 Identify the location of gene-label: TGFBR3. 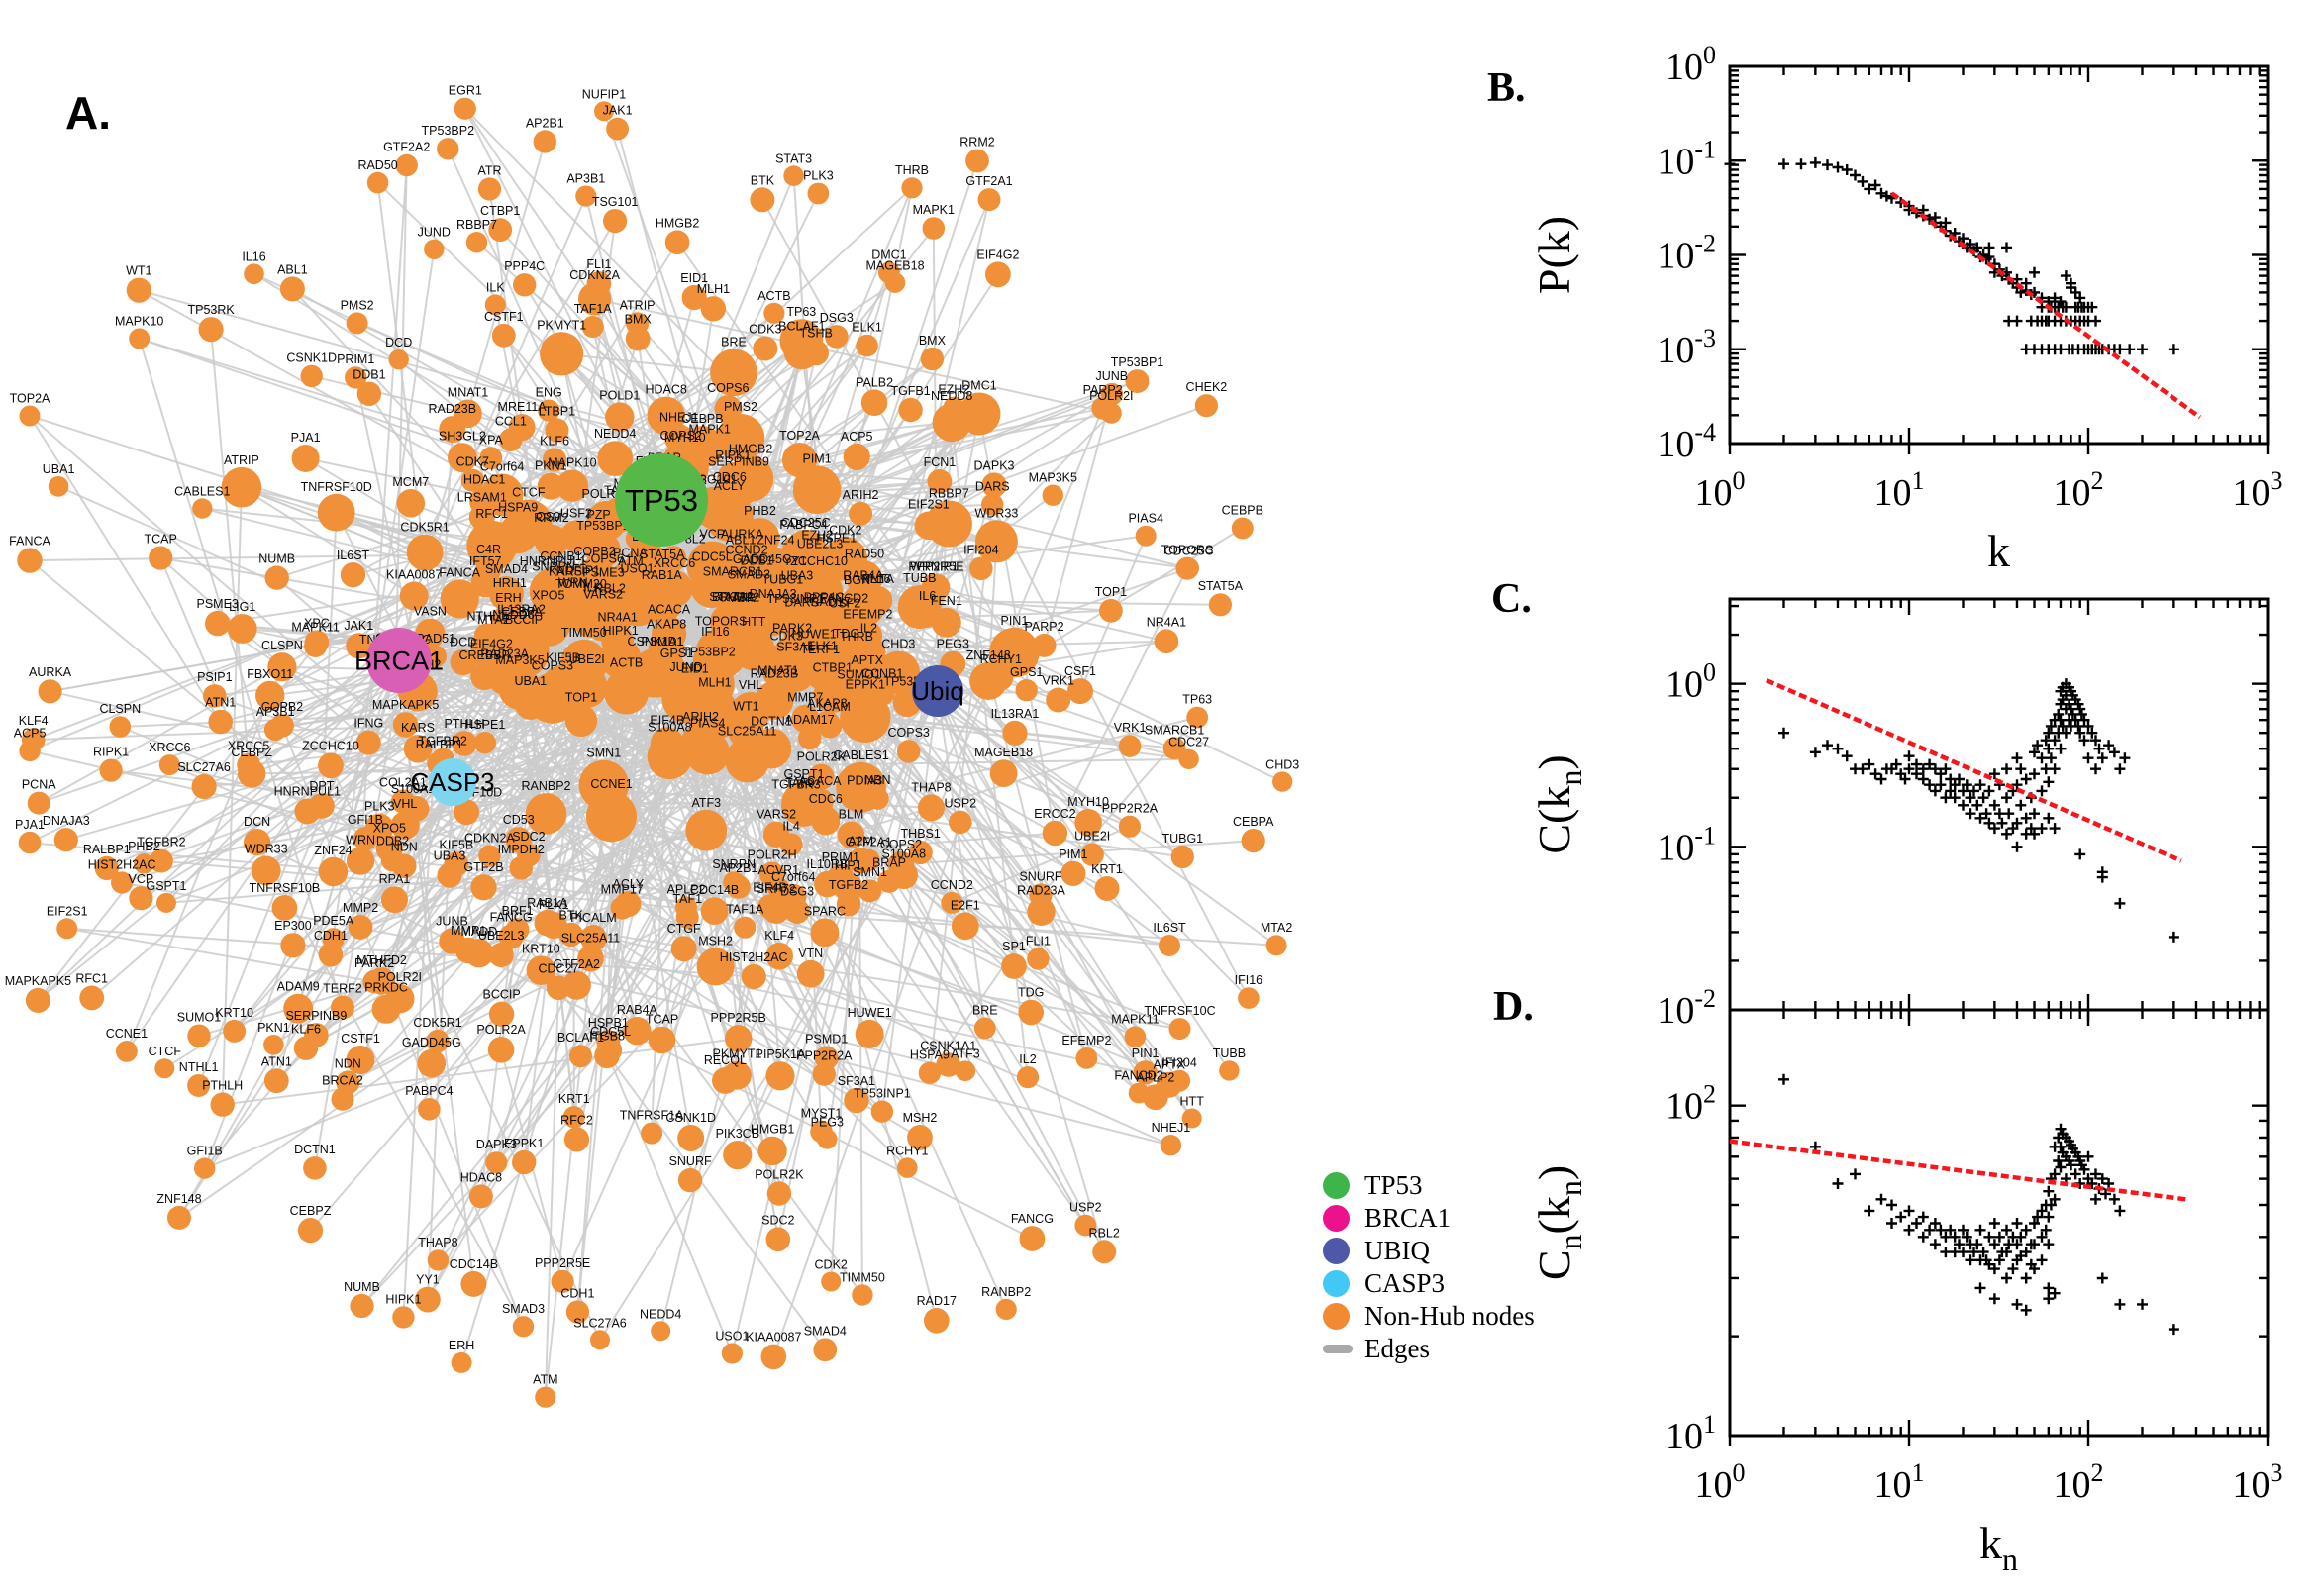
(795, 785).